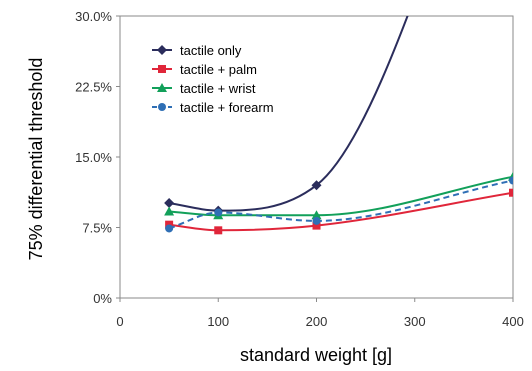  I want to click on x-tick-label: 0, so click(119, 321).